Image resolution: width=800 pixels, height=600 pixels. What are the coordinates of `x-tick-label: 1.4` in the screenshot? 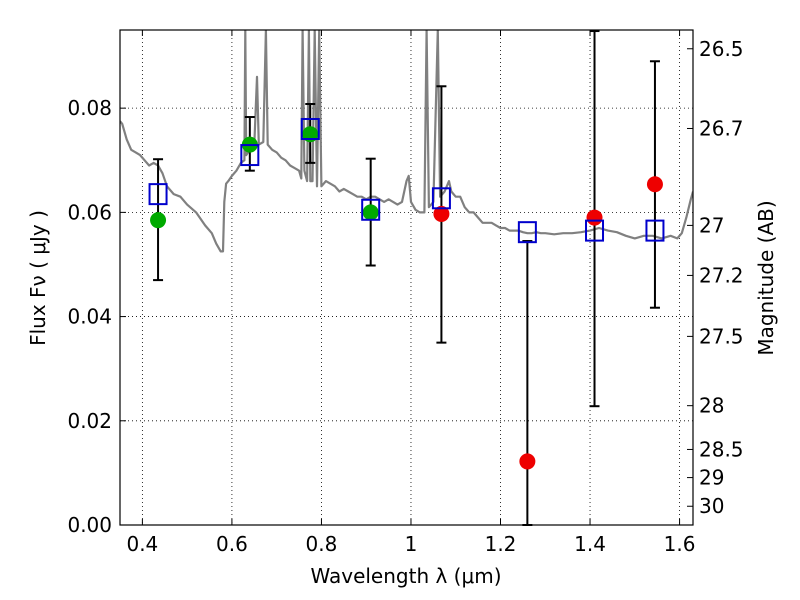 It's located at (590, 544).